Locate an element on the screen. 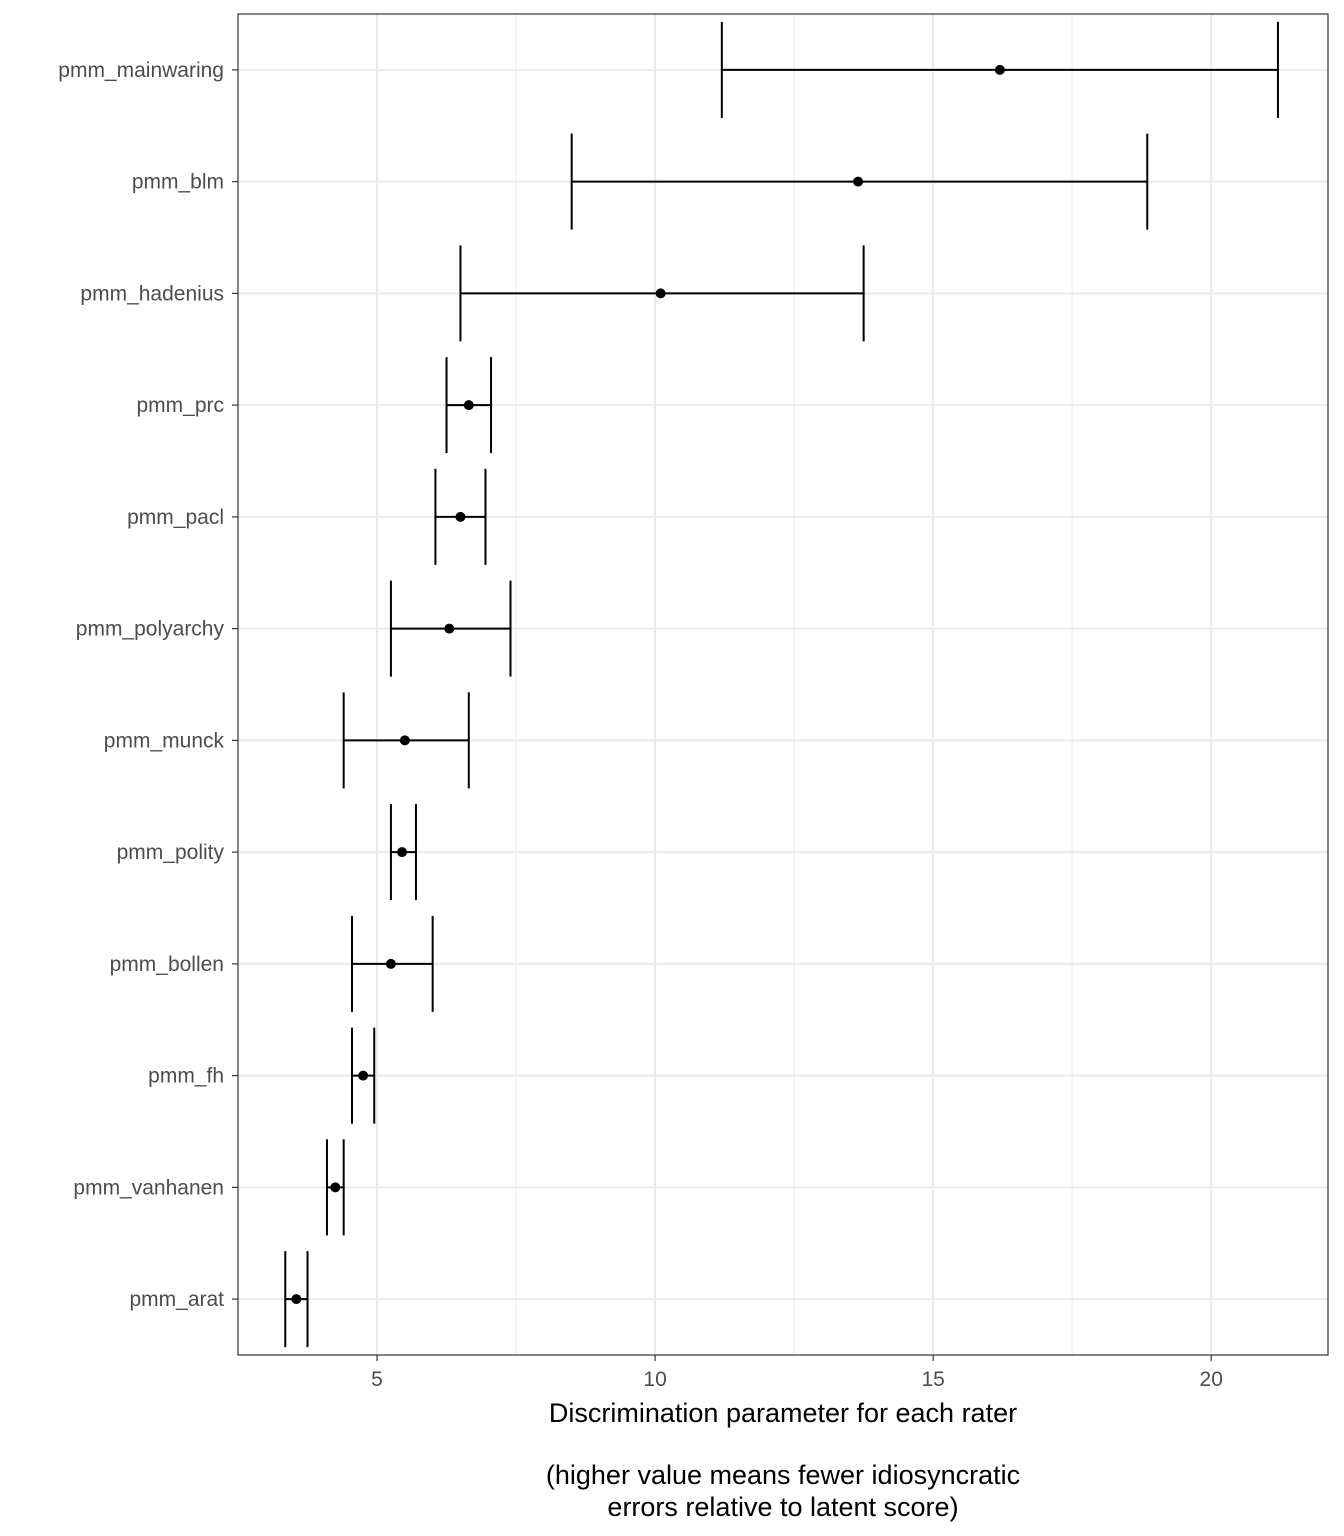  y-tick-label: pmm_polity is located at coordinates (171, 852).